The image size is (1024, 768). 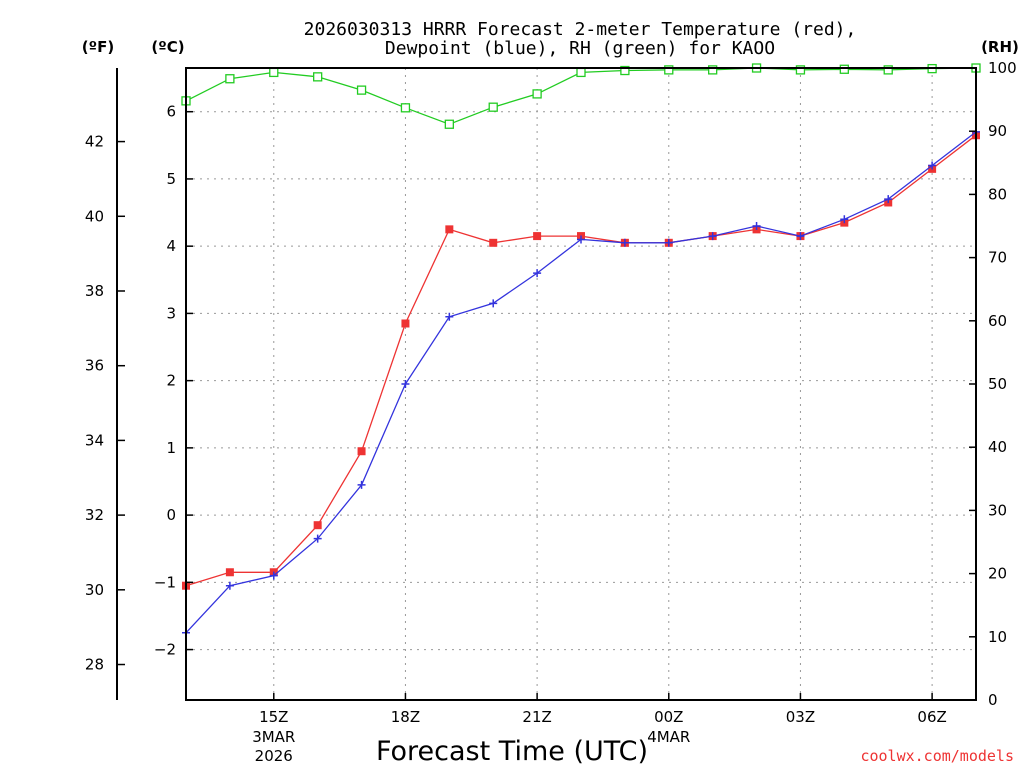 I want to click on fahrenheit-tick-label: 38, so click(x=94, y=291).